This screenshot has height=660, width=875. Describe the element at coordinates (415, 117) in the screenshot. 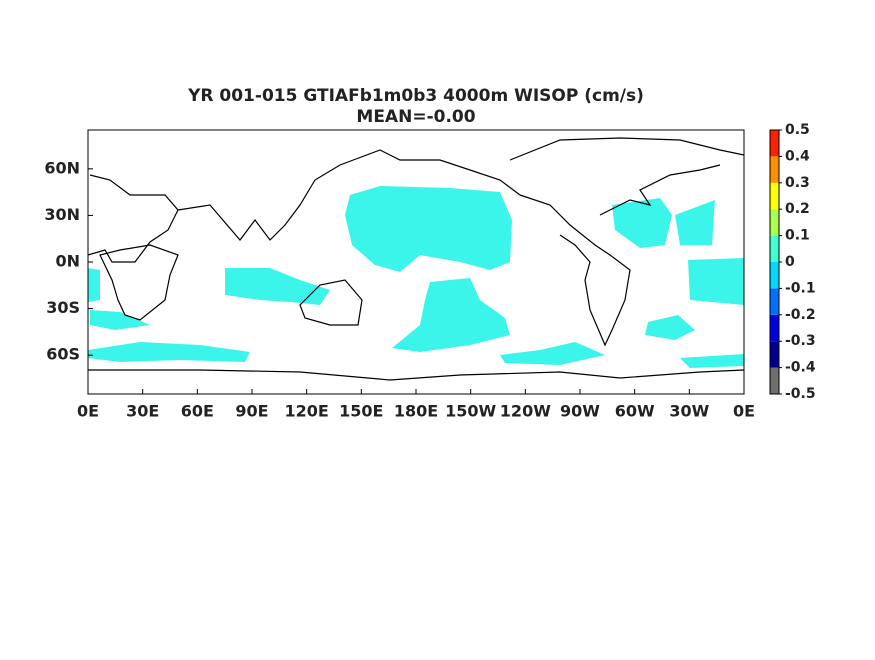

I see `subtitle: MEAN=-0.00` at that location.